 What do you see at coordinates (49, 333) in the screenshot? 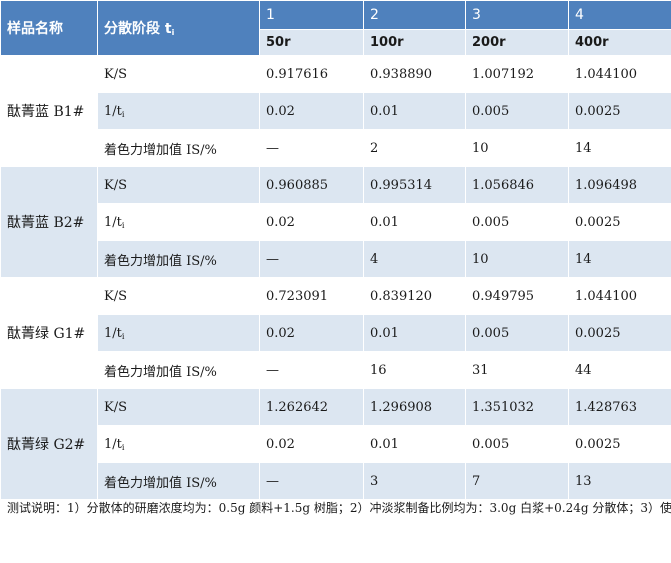
I see `sample-name: 酞菁绿 G1#` at bounding box center [49, 333].